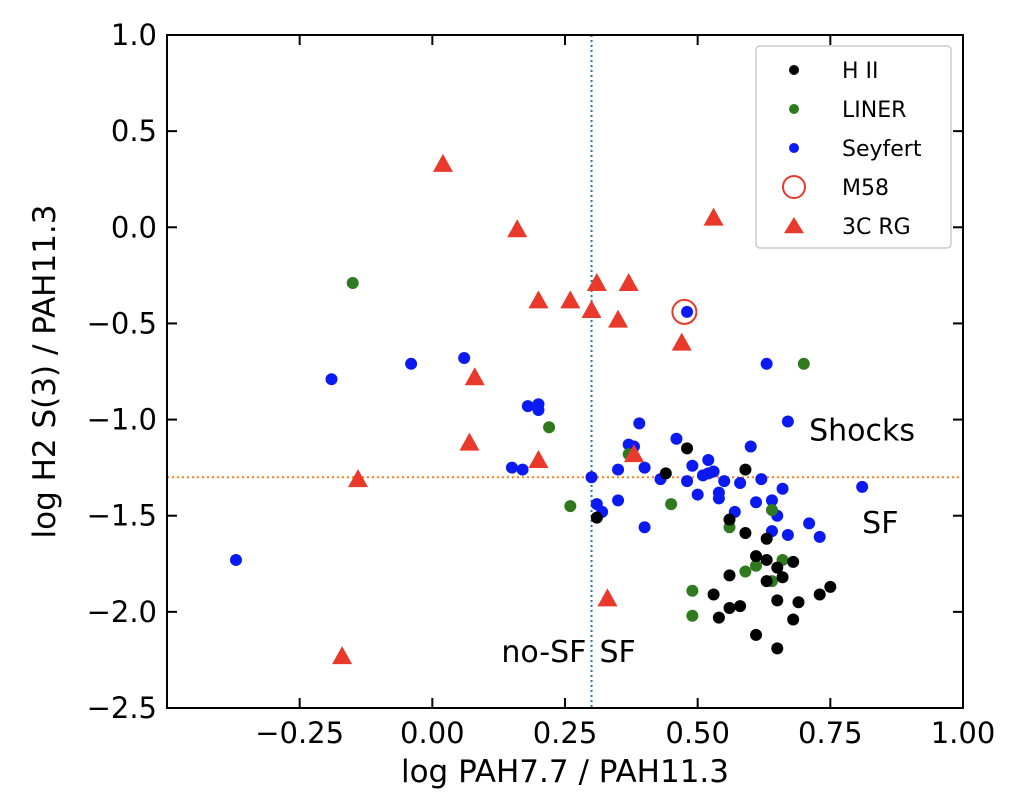 The image size is (1017, 807). I want to click on region-annotation: no-SF, so click(543, 652).